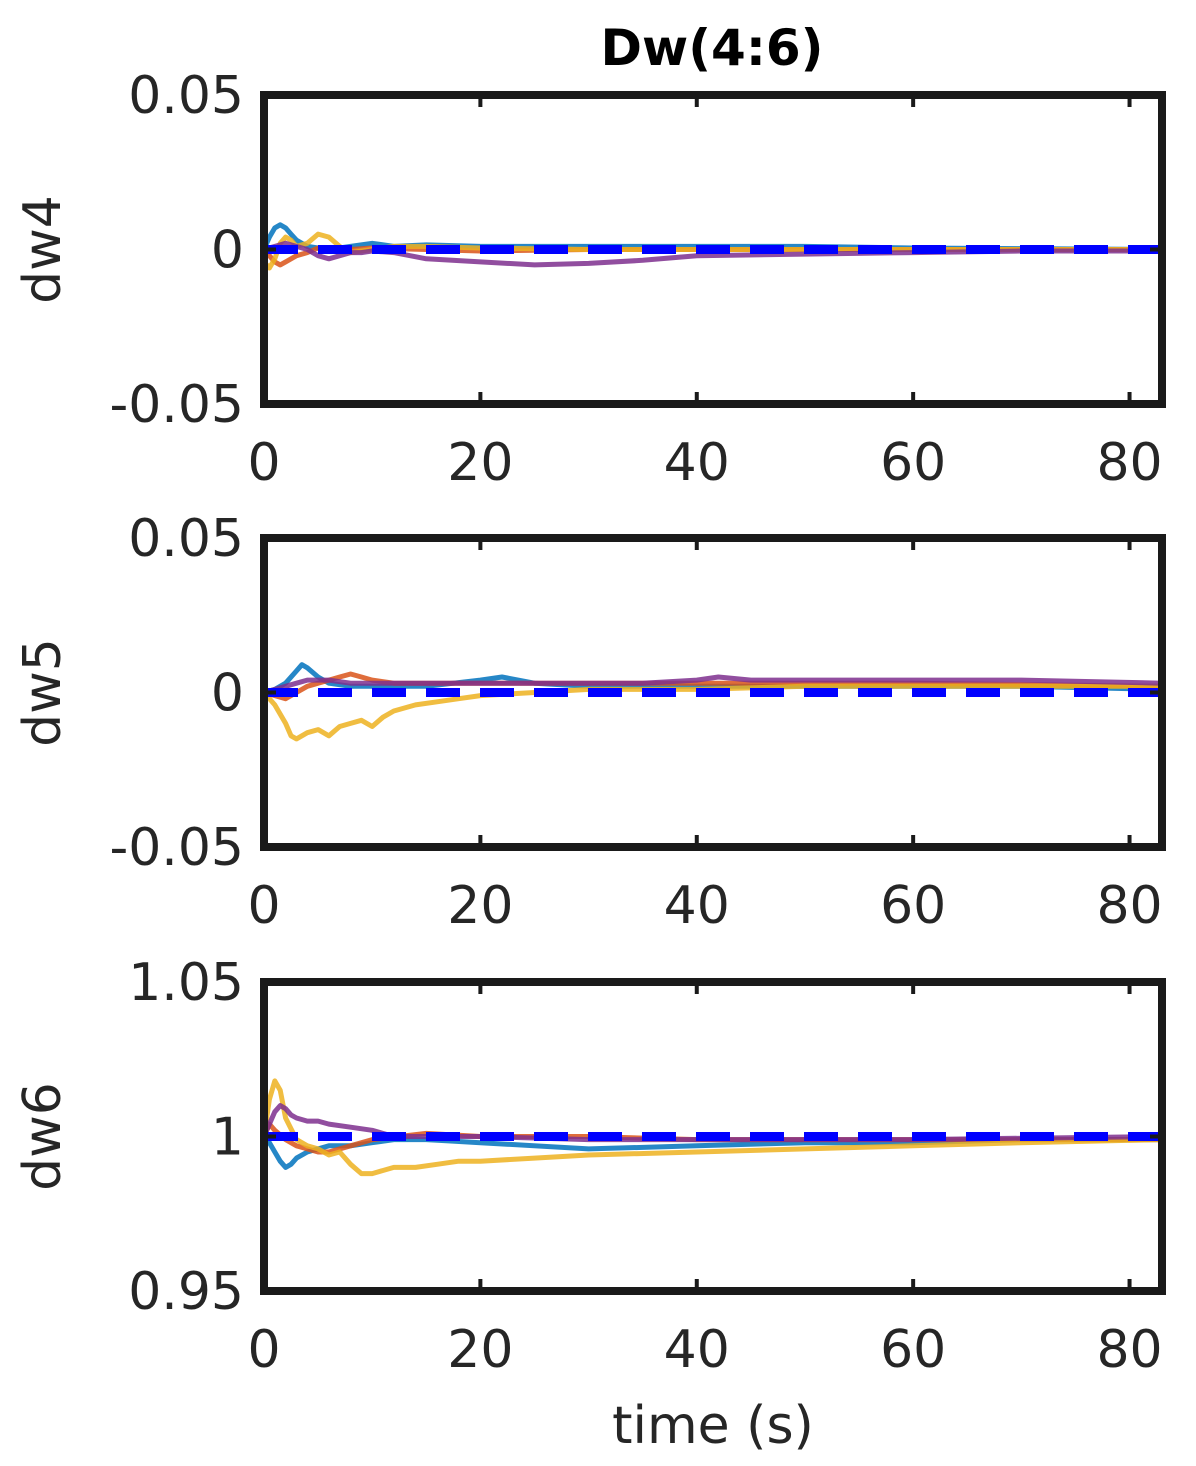 This screenshot has height=1466, width=1196. Describe the element at coordinates (712, 48) in the screenshot. I see `figure-title: Dw(4:6)` at that location.